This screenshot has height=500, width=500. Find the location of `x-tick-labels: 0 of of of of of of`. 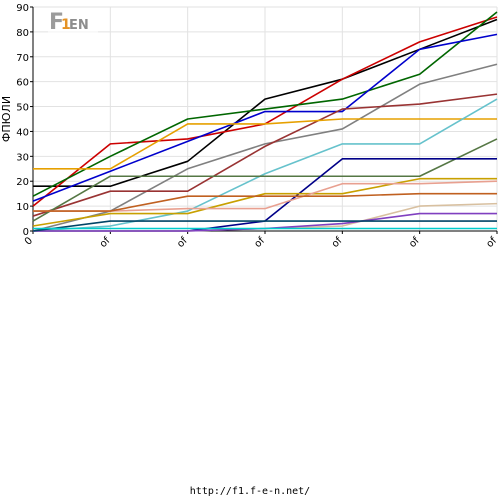

x-tick-labels: 0 of of of of of of is located at coordinates (261, 242).